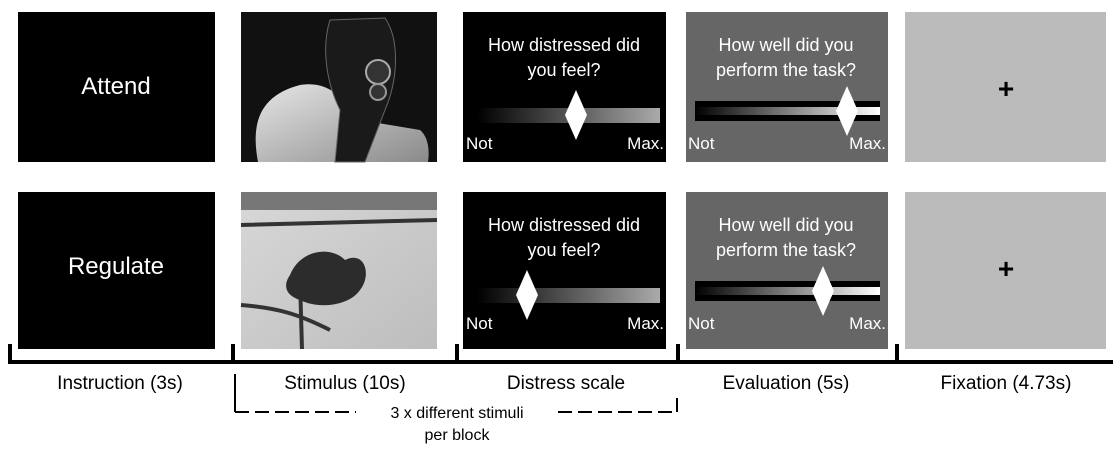  I want to click on instruction-text: Regulate, so click(116, 266).